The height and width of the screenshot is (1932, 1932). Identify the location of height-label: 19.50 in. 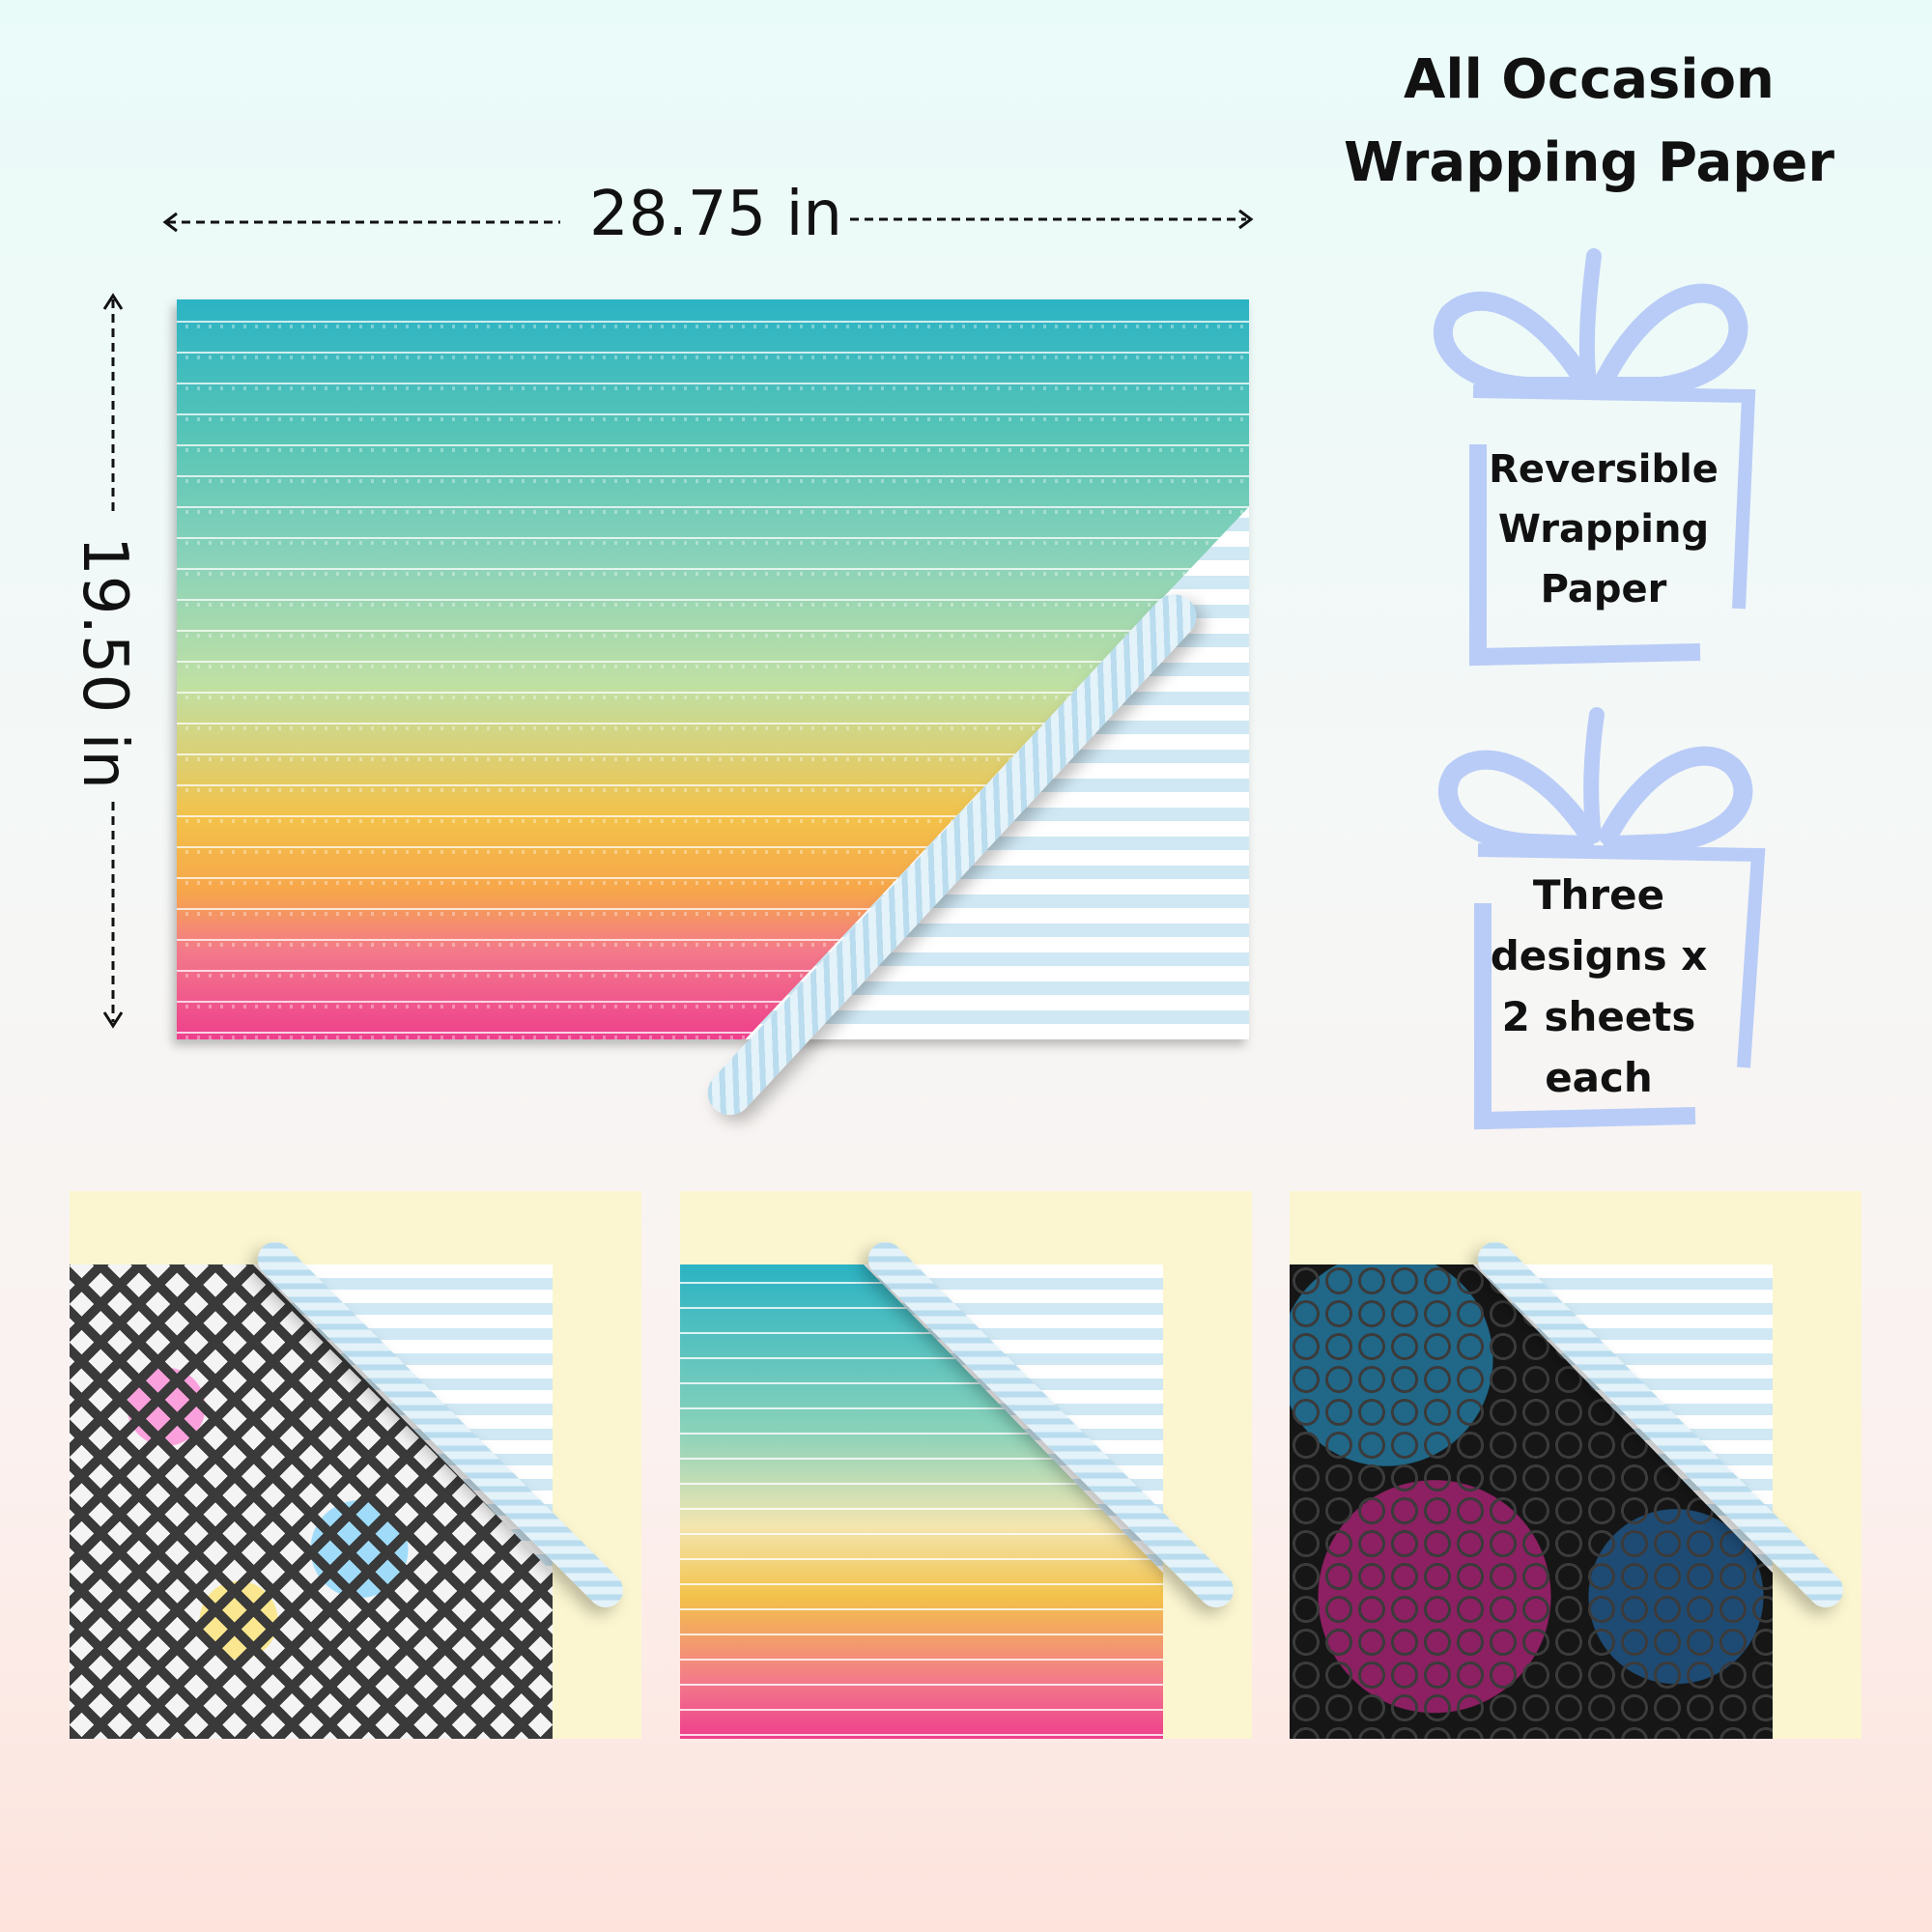
(104, 662).